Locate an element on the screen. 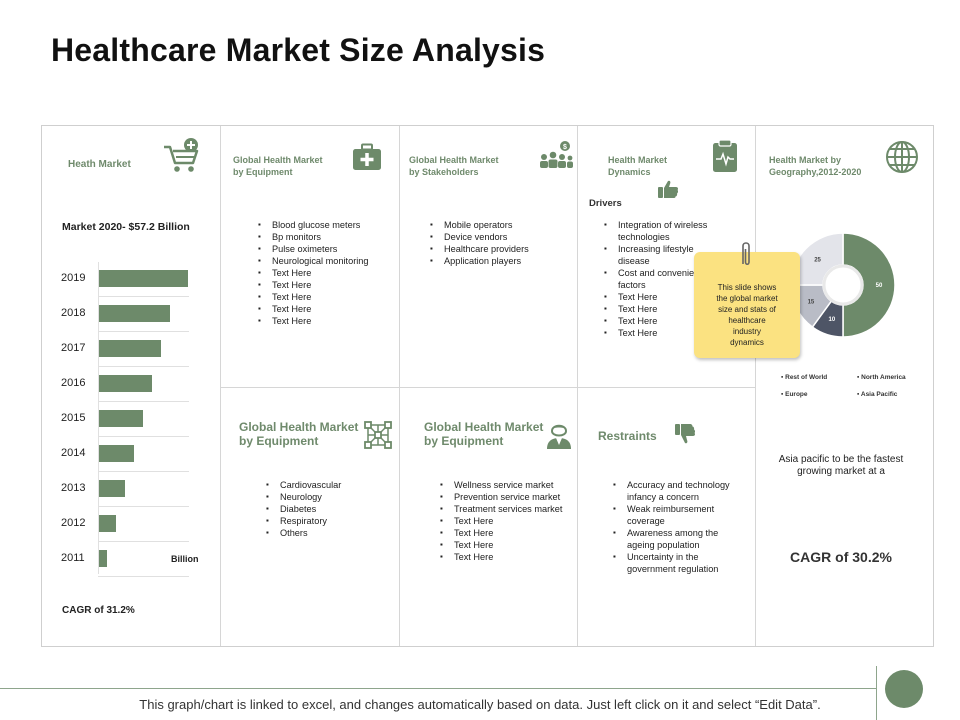 The height and width of the screenshot is (720, 960). legend-label: Rest of World is located at coordinates (806, 377).